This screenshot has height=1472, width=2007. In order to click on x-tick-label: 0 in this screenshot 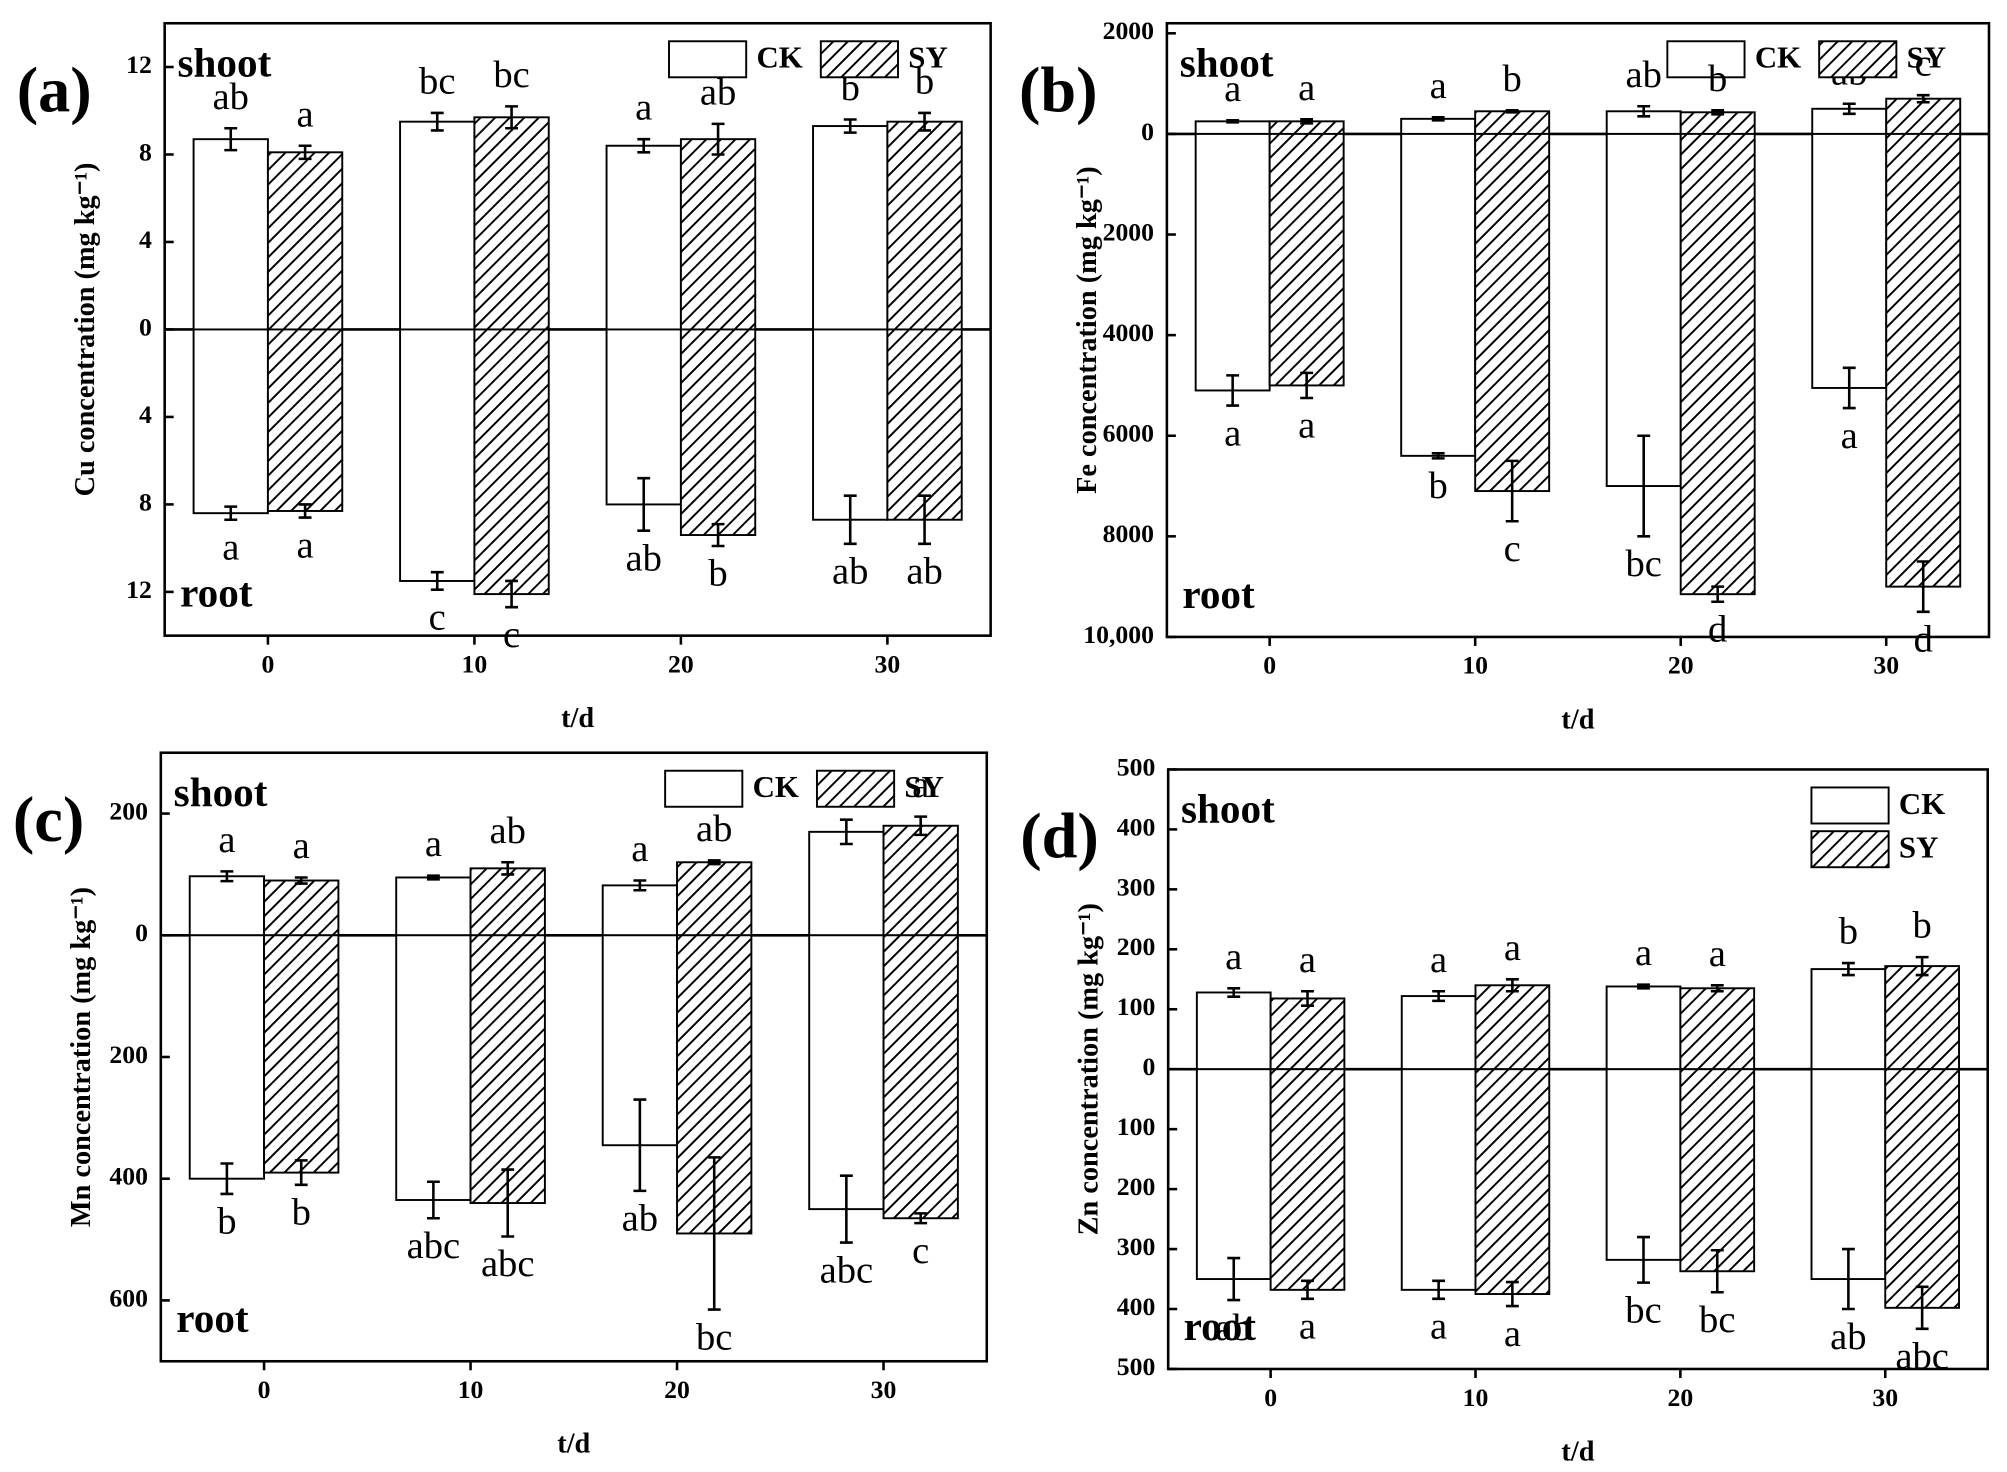, I will do `click(1270, 1397)`.